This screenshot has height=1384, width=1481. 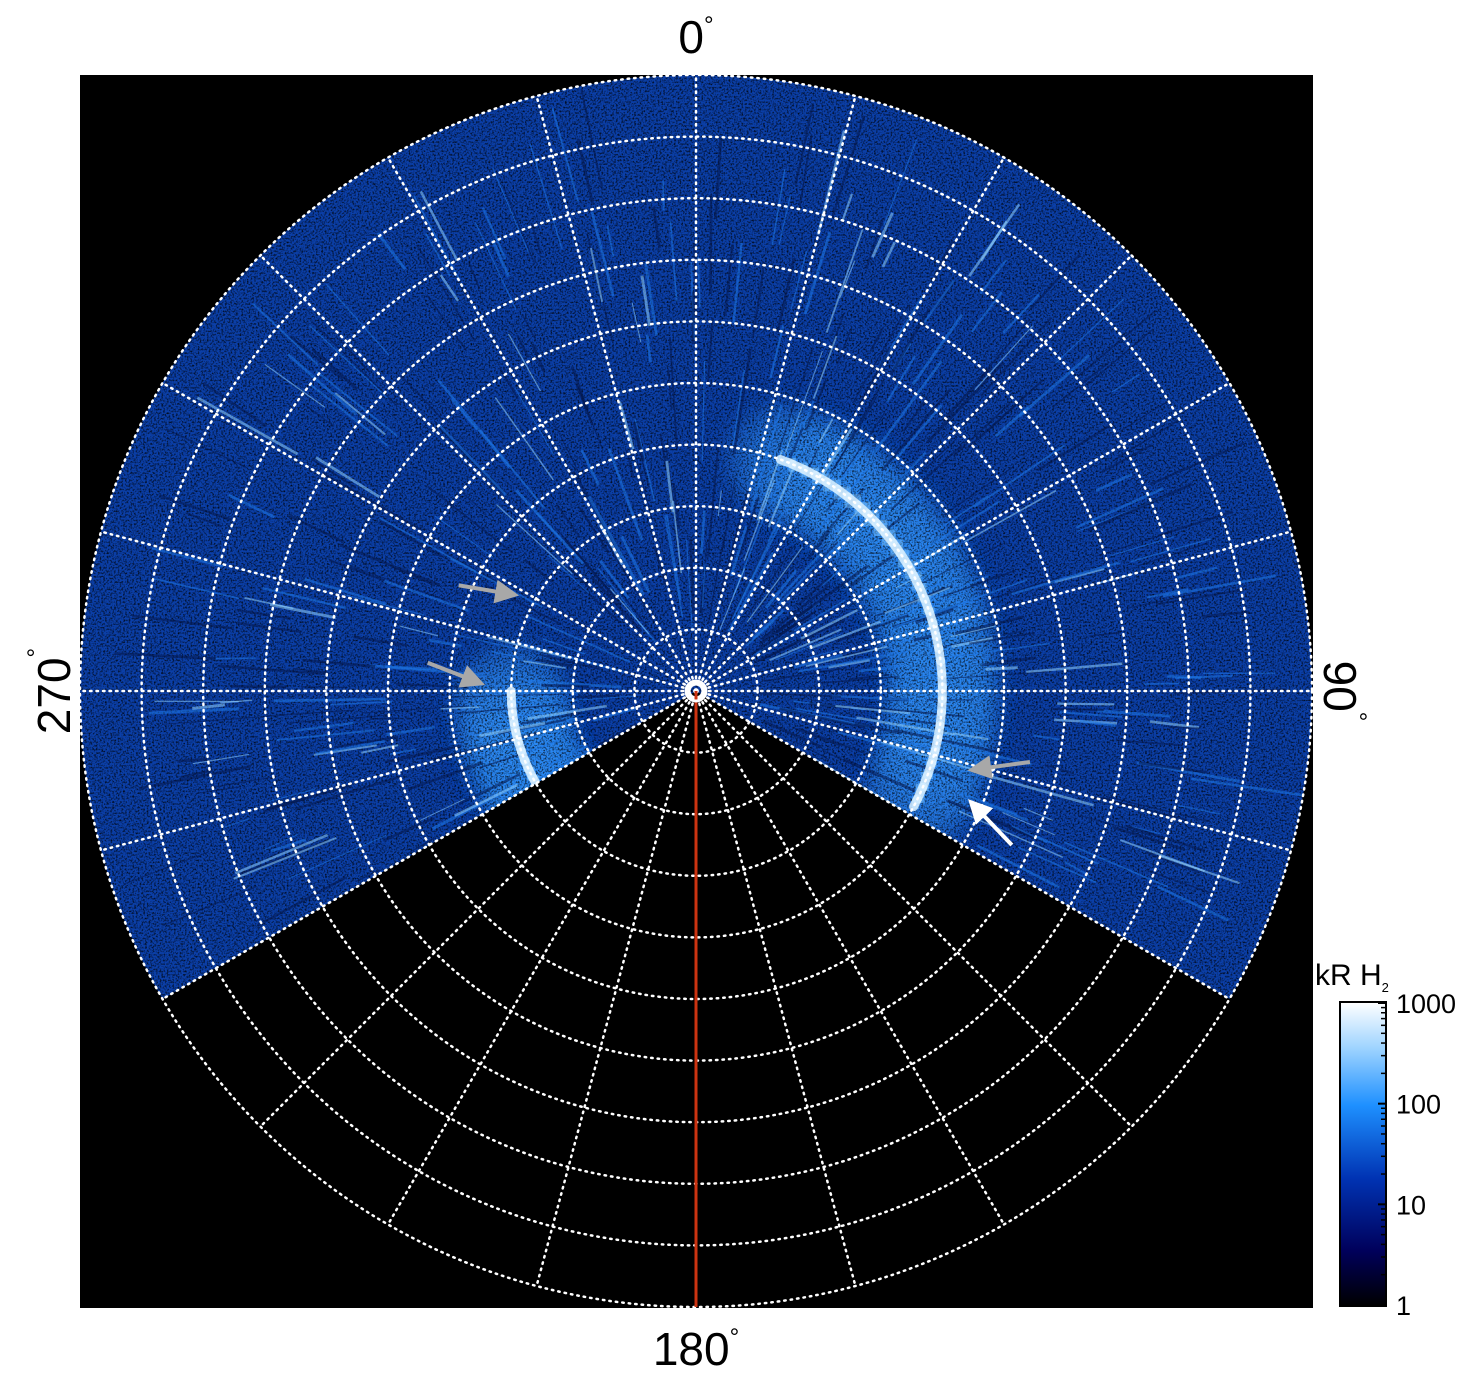 What do you see at coordinates (691, 37) in the screenshot?
I see `angle-value: 0` at bounding box center [691, 37].